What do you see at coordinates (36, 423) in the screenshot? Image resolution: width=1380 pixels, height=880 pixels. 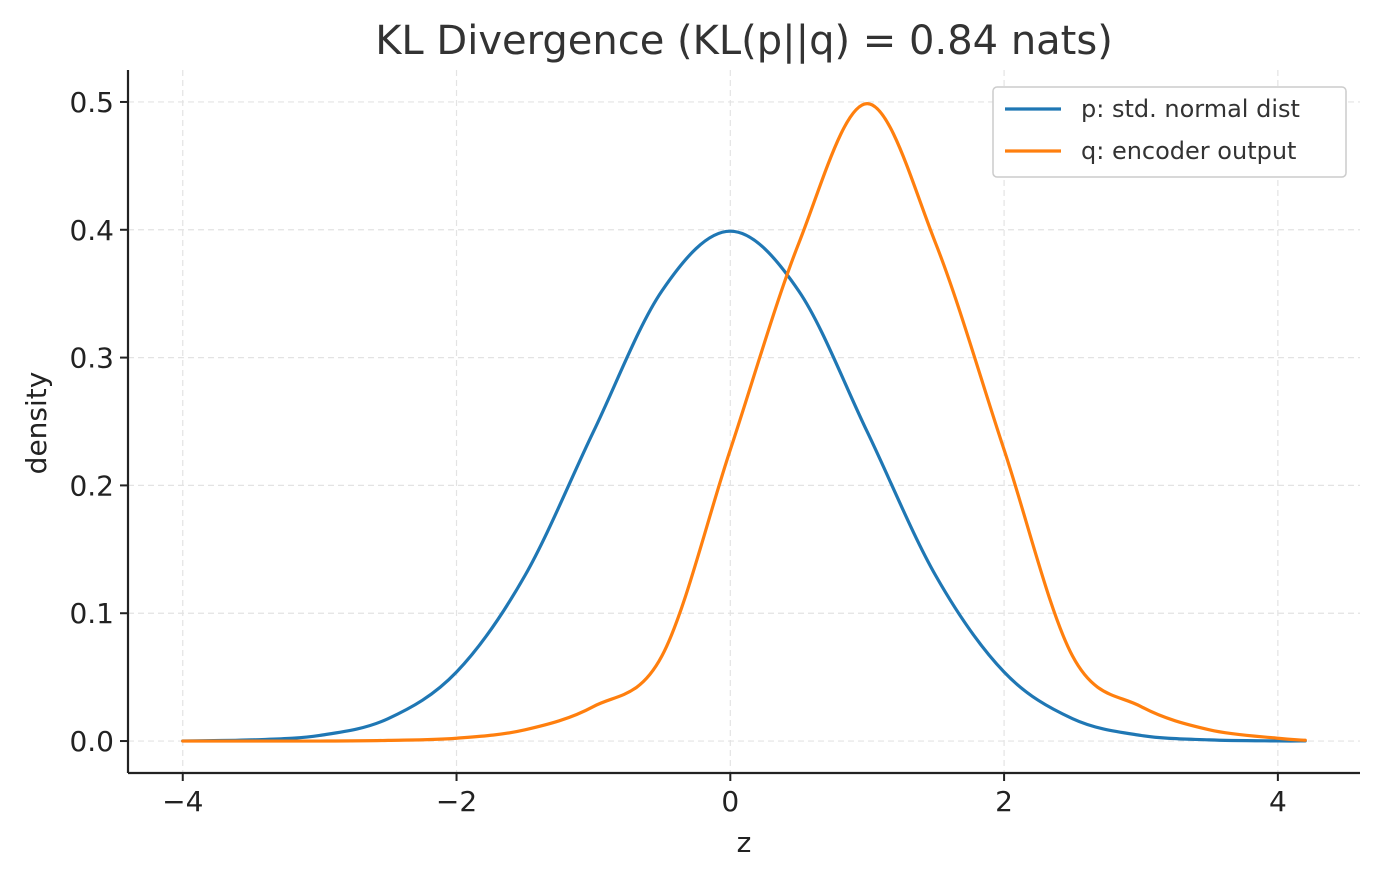 I see `y-axis-label: density` at bounding box center [36, 423].